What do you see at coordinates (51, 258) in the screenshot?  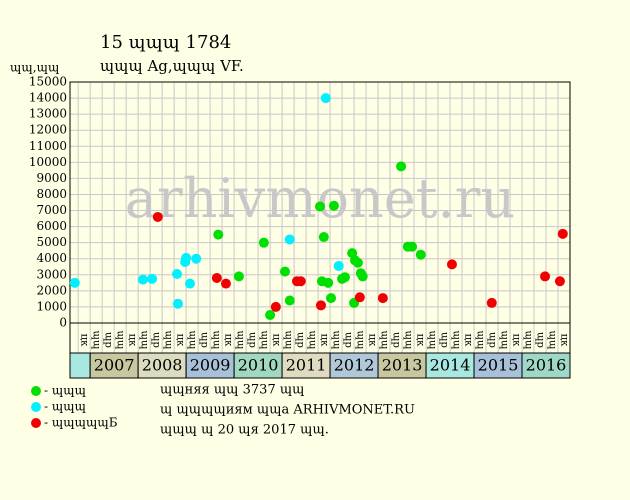 I see `y-tick-label: 4000` at bounding box center [51, 258].